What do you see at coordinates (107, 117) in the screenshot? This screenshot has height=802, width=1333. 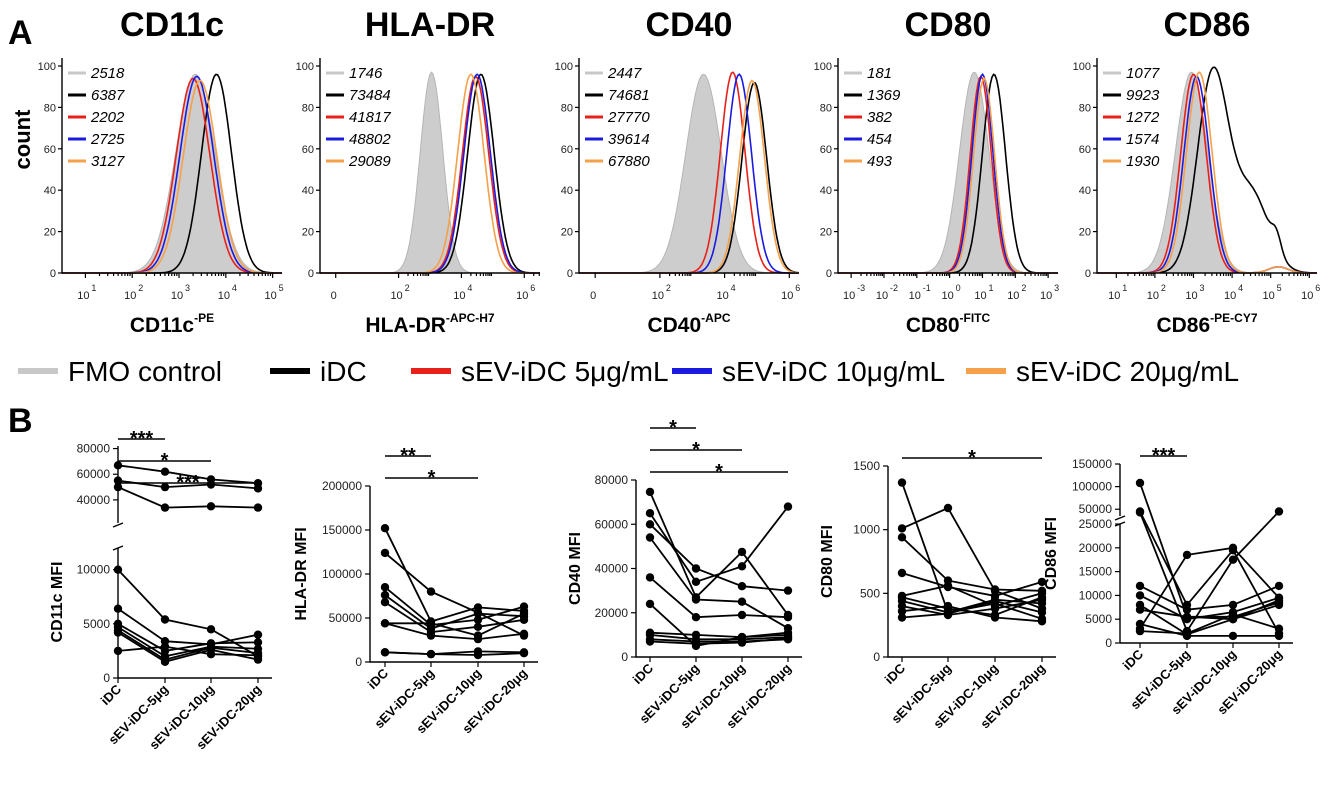 I see `mfi-value: 2202` at bounding box center [107, 117].